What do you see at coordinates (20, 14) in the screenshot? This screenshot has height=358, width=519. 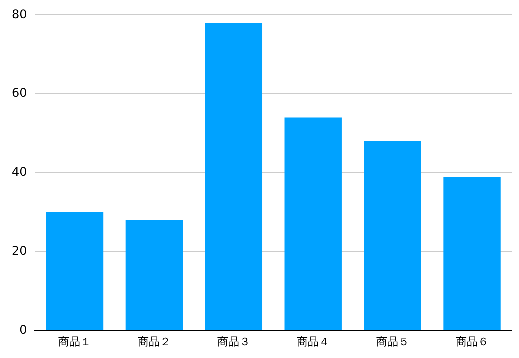 I see `y-tick-label: 80` at bounding box center [20, 14].